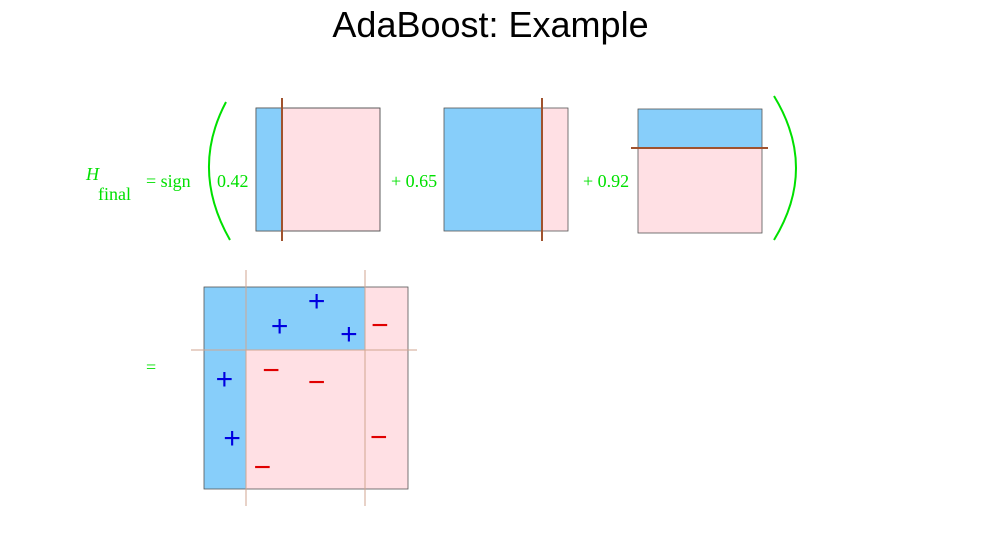 The height and width of the screenshot is (558, 981). Describe the element at coordinates (233, 181) in the screenshot. I see `coefficient-1: 0.42` at that location.